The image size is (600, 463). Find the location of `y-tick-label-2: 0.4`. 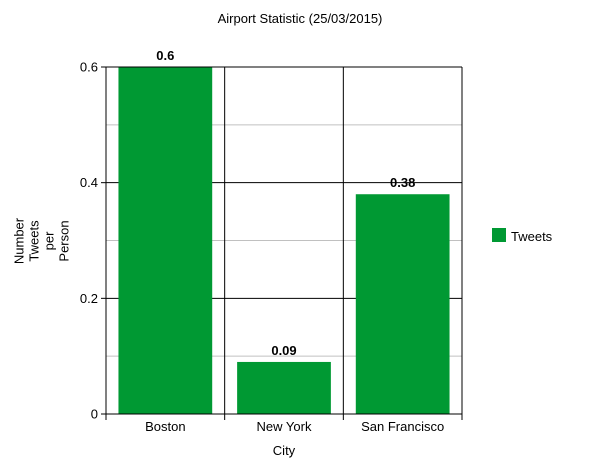

y-tick-label-2: 0.4 is located at coordinates (89, 182).